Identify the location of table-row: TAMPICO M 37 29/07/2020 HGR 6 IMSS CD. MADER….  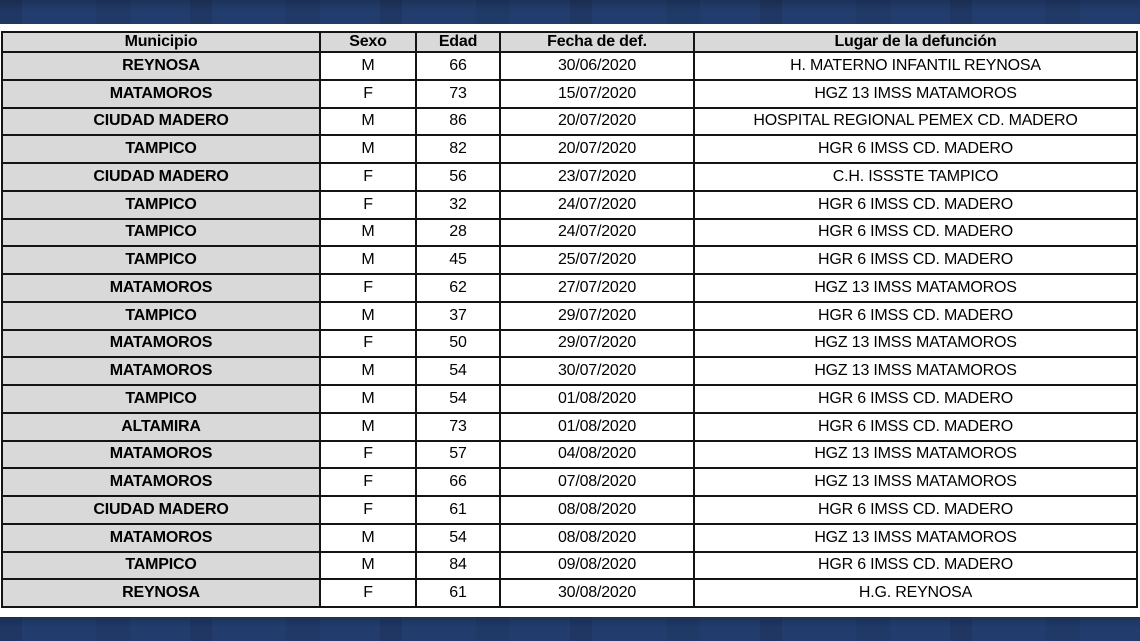
(569, 315).